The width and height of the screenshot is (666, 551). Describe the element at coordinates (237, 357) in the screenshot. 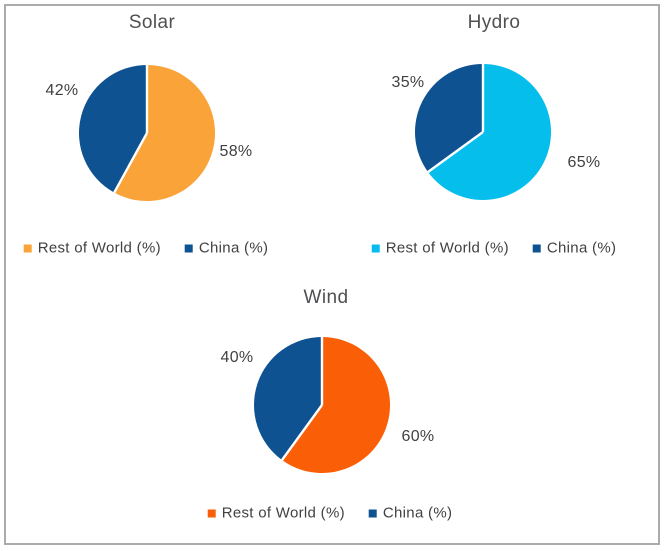

I see `data-label-wind-china: 40%` at that location.